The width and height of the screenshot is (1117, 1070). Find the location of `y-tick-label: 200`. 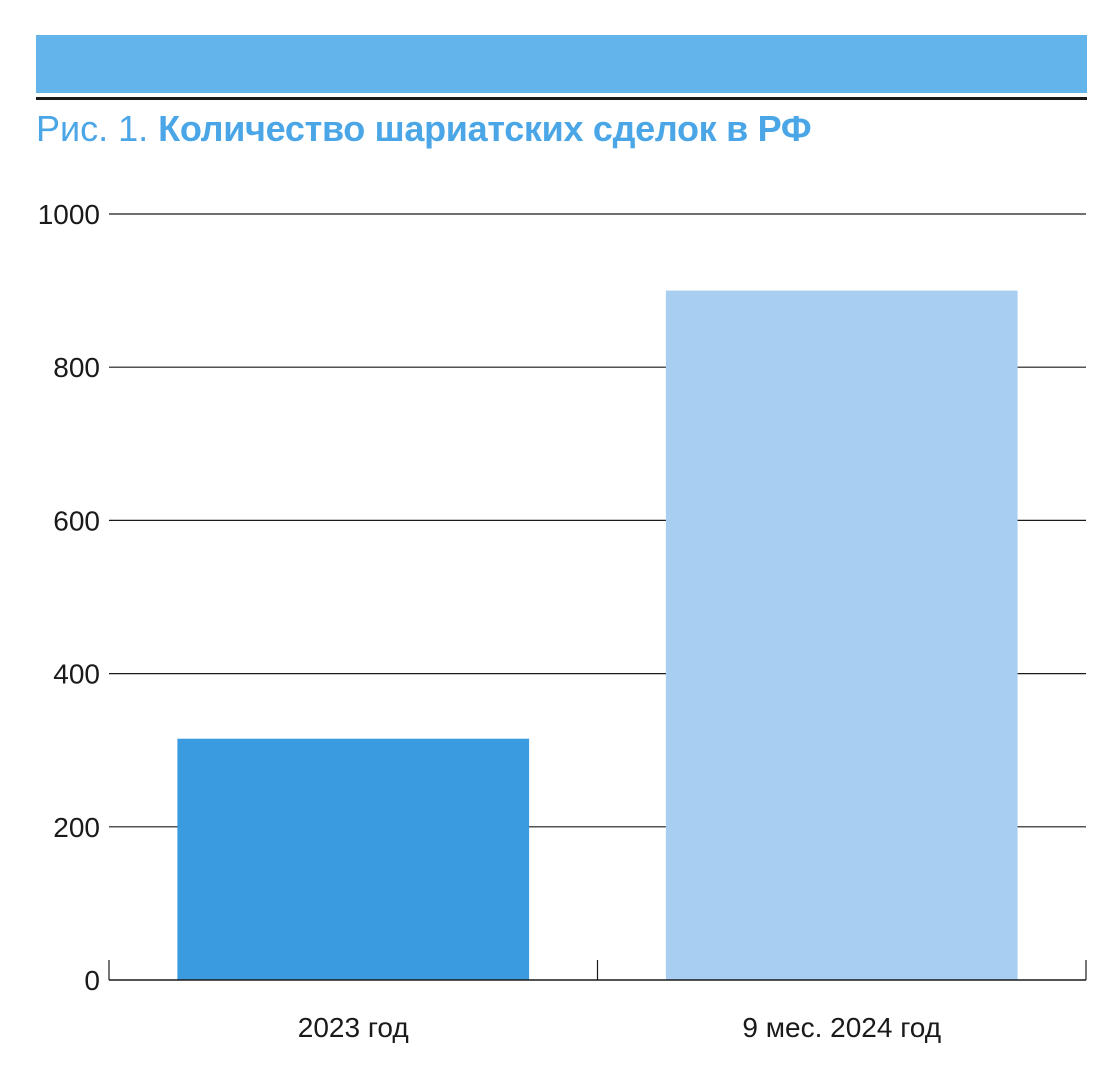

y-tick-label: 200 is located at coordinates (76, 827).